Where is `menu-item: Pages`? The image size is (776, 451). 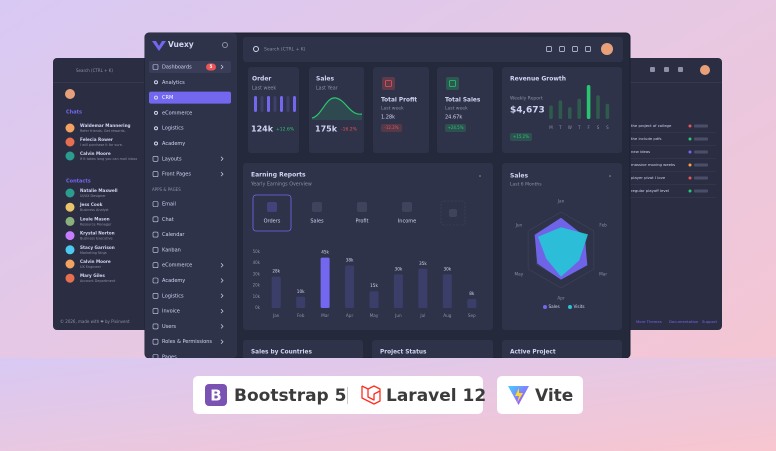
menu-item: Pages is located at coordinates (169, 358).